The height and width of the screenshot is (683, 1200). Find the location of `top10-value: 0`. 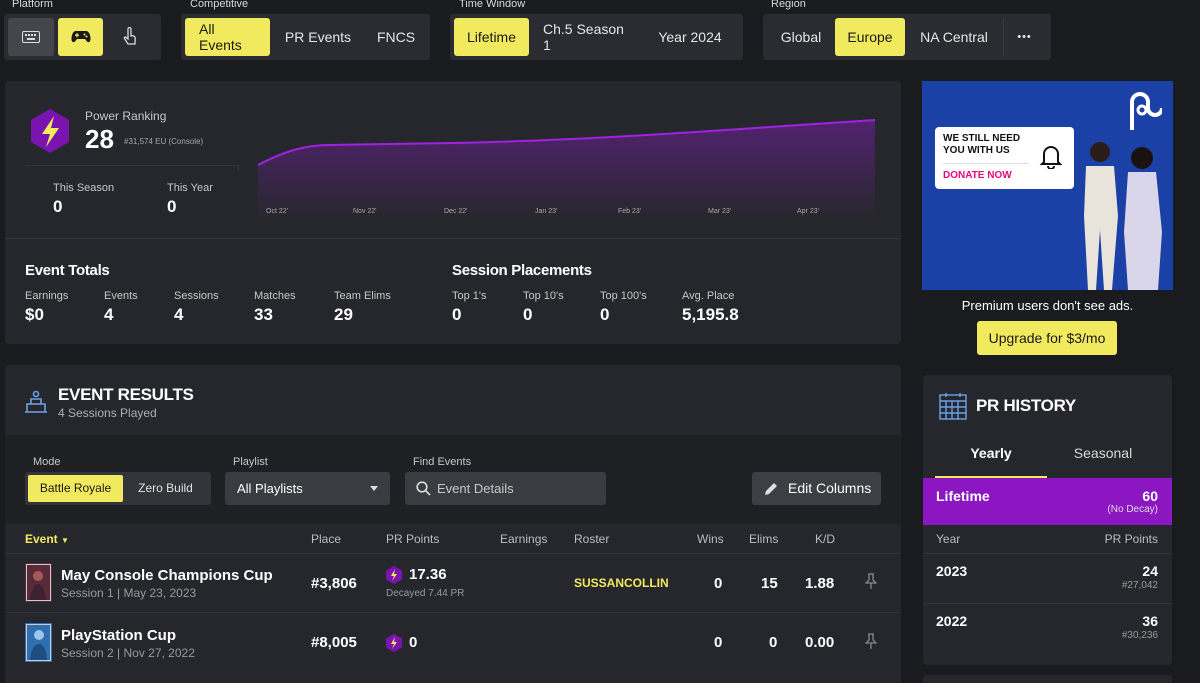

top10-value: 0 is located at coordinates (528, 314).